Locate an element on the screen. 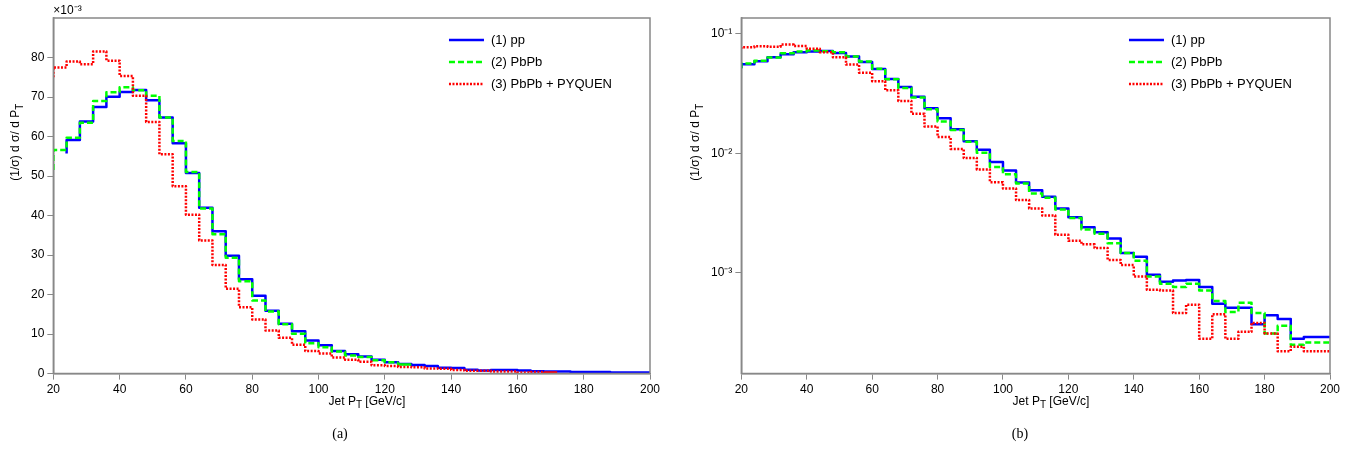 The width and height of the screenshot is (1360, 457). text: (b) is located at coordinates (1020, 434).